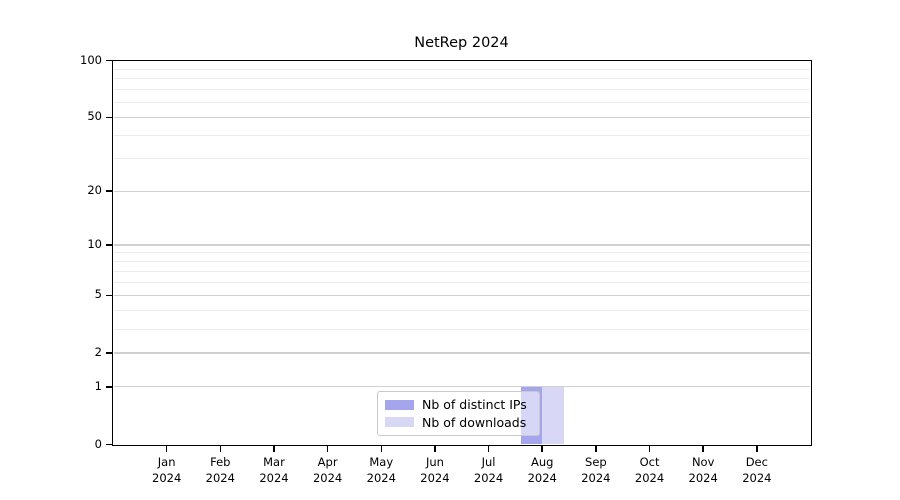 Image resolution: width=900 pixels, height=500 pixels. Describe the element at coordinates (756, 461) in the screenshot. I see `x-tick-month: Dec` at that location.